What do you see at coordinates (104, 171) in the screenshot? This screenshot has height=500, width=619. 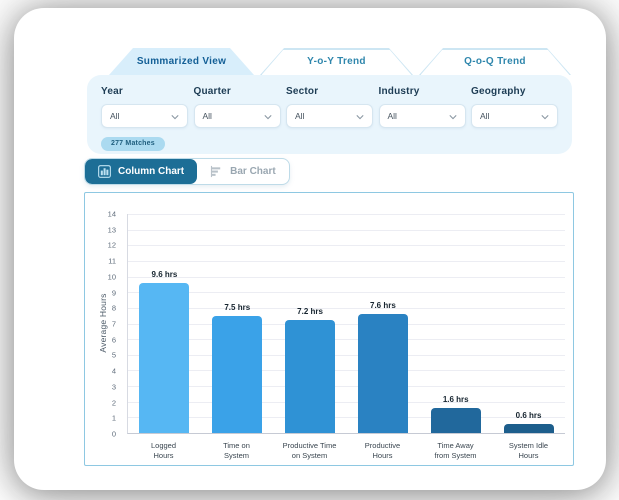 I see `column-chart-icon` at bounding box center [104, 171].